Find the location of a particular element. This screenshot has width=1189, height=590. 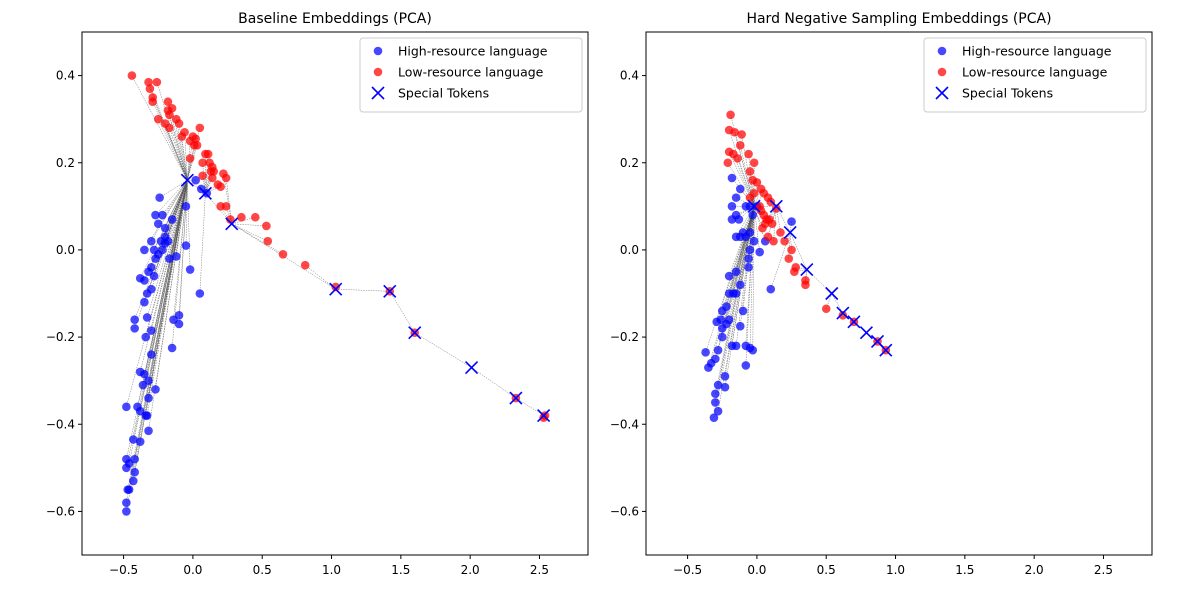

series-high-resource is located at coordinates (748, 298).